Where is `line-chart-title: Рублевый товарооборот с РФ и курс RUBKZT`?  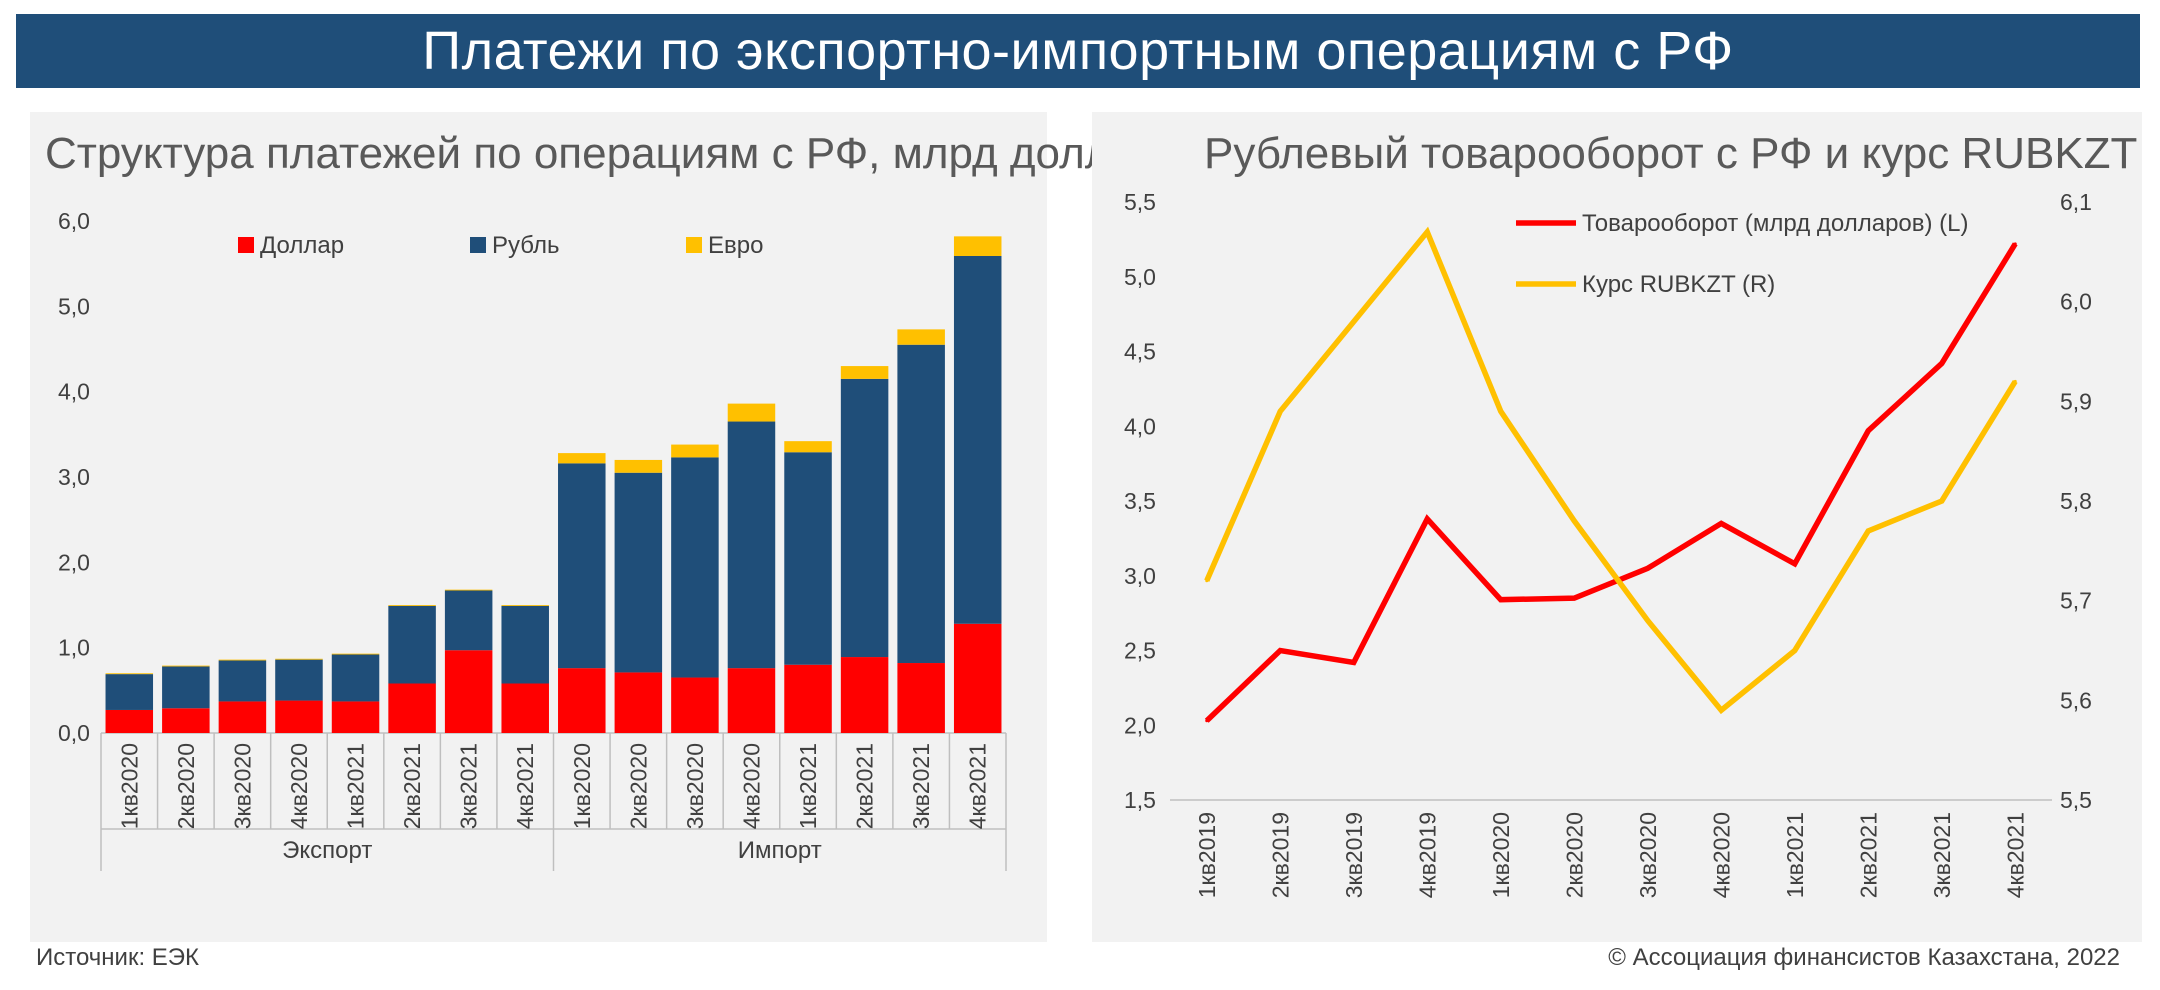
line-chart-title: Рублевый товарооборот с РФ и курс RUBKZT is located at coordinates (1670, 153).